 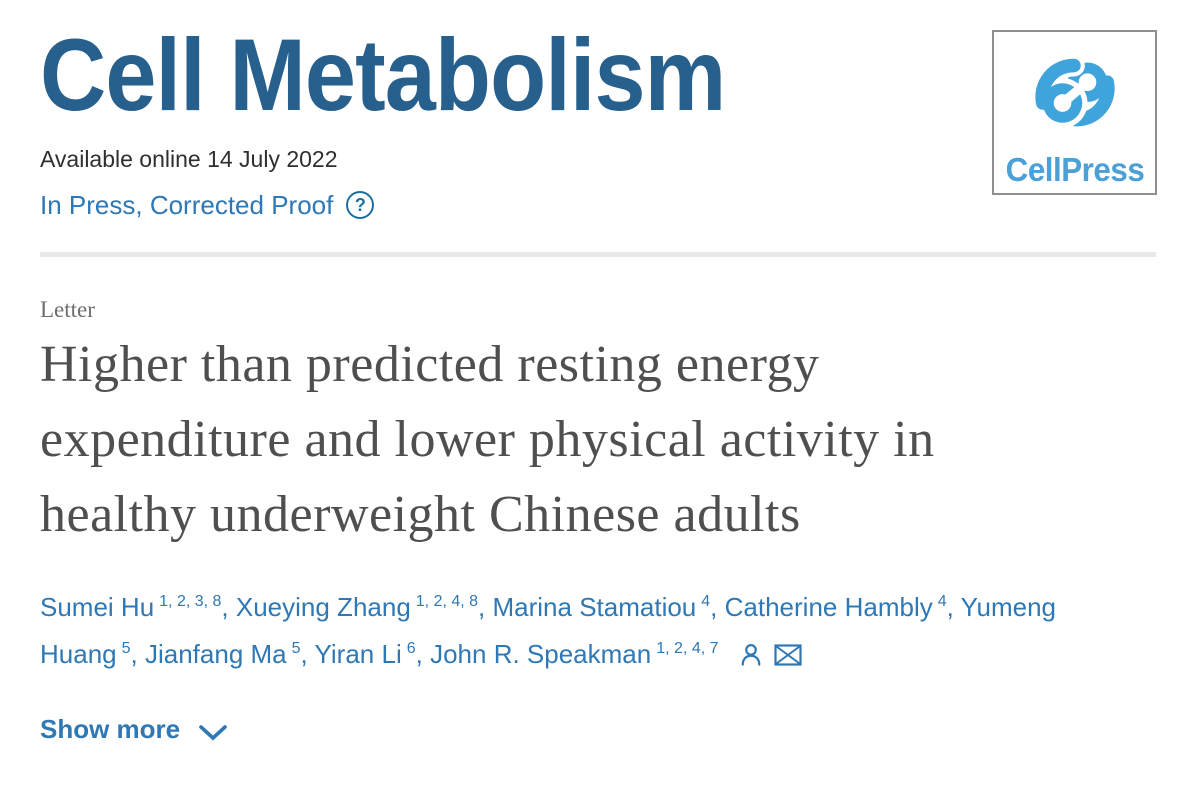 What do you see at coordinates (447, 602) in the screenshot?
I see `author-affiliation-superscript: 1, 2, 4, 8` at bounding box center [447, 602].